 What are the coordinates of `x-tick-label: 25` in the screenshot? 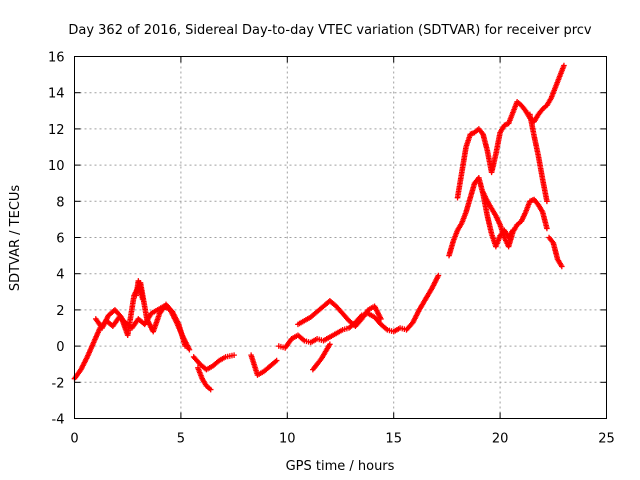 It's located at (606, 439).